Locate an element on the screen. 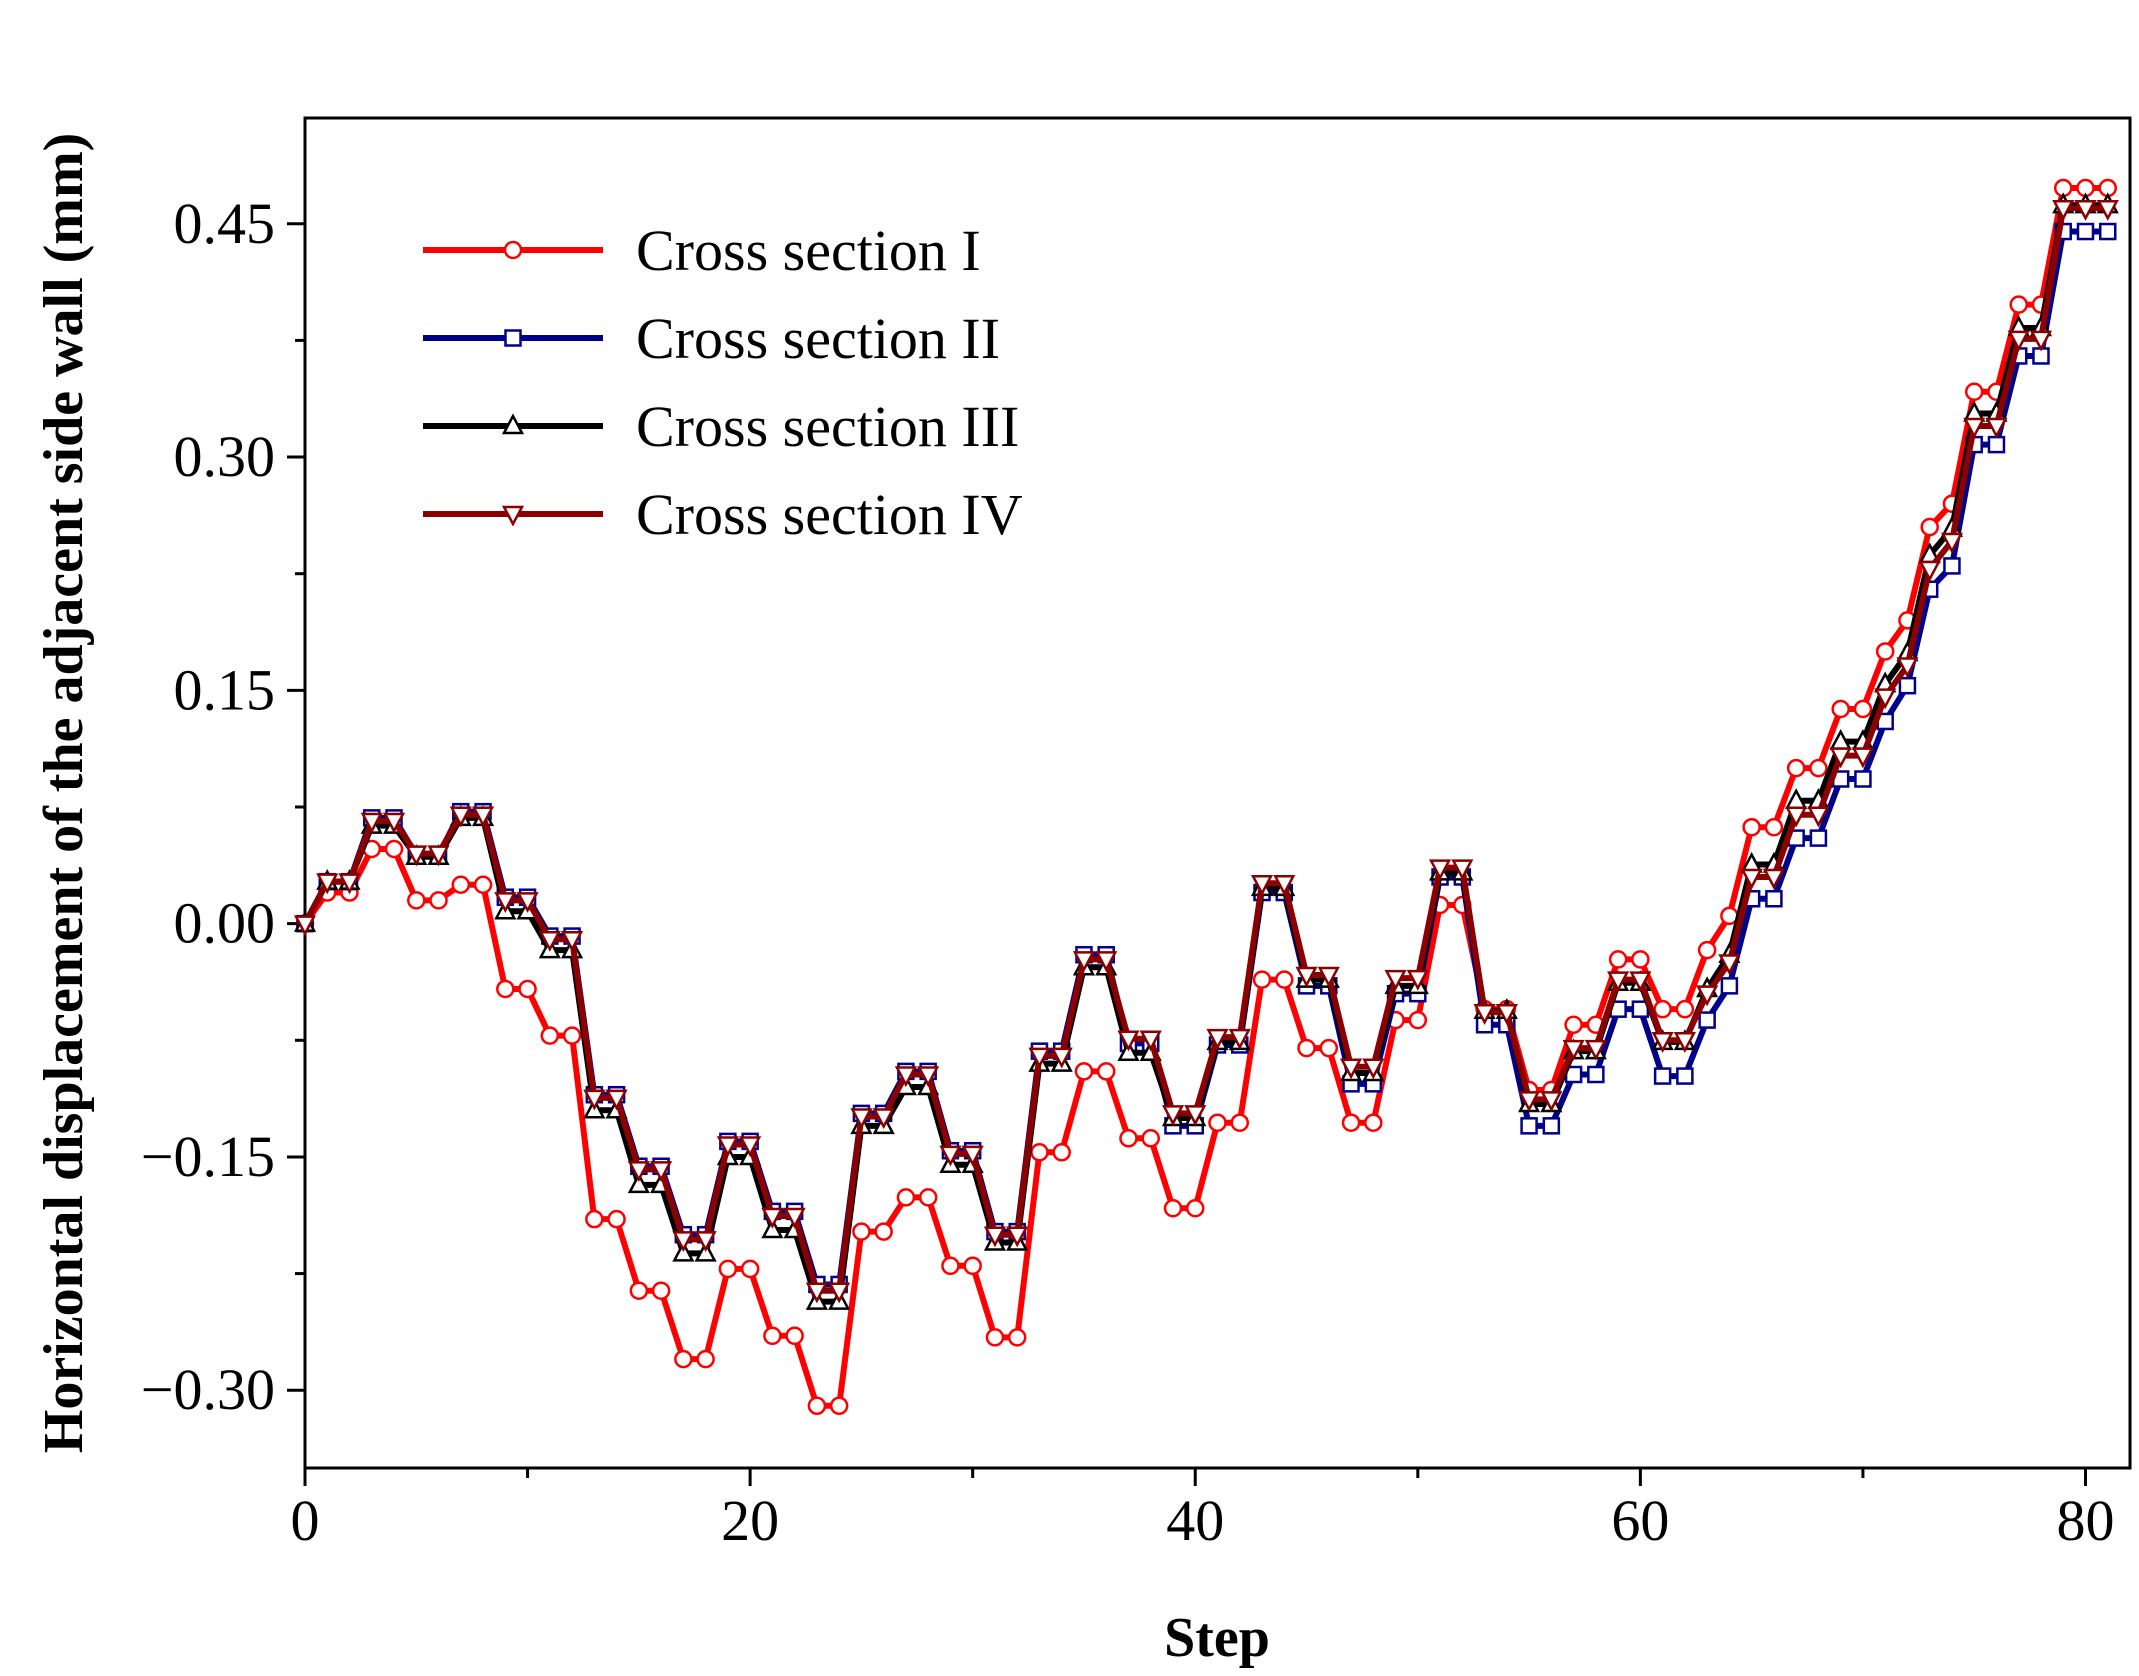 Image resolution: width=2139 pixels, height=1676 pixels. legend-label: Cross section II is located at coordinates (818, 338).